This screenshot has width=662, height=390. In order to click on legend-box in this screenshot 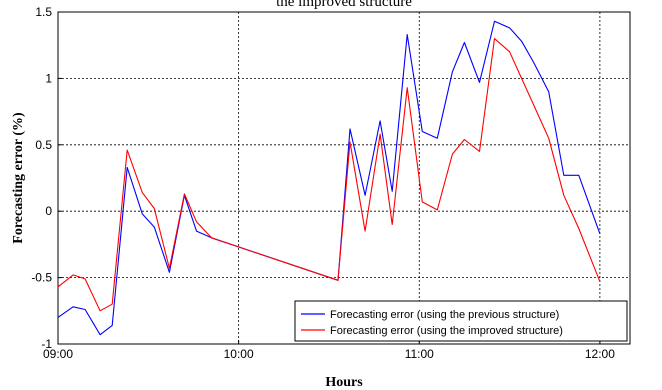, I will do `click(461, 321)`.